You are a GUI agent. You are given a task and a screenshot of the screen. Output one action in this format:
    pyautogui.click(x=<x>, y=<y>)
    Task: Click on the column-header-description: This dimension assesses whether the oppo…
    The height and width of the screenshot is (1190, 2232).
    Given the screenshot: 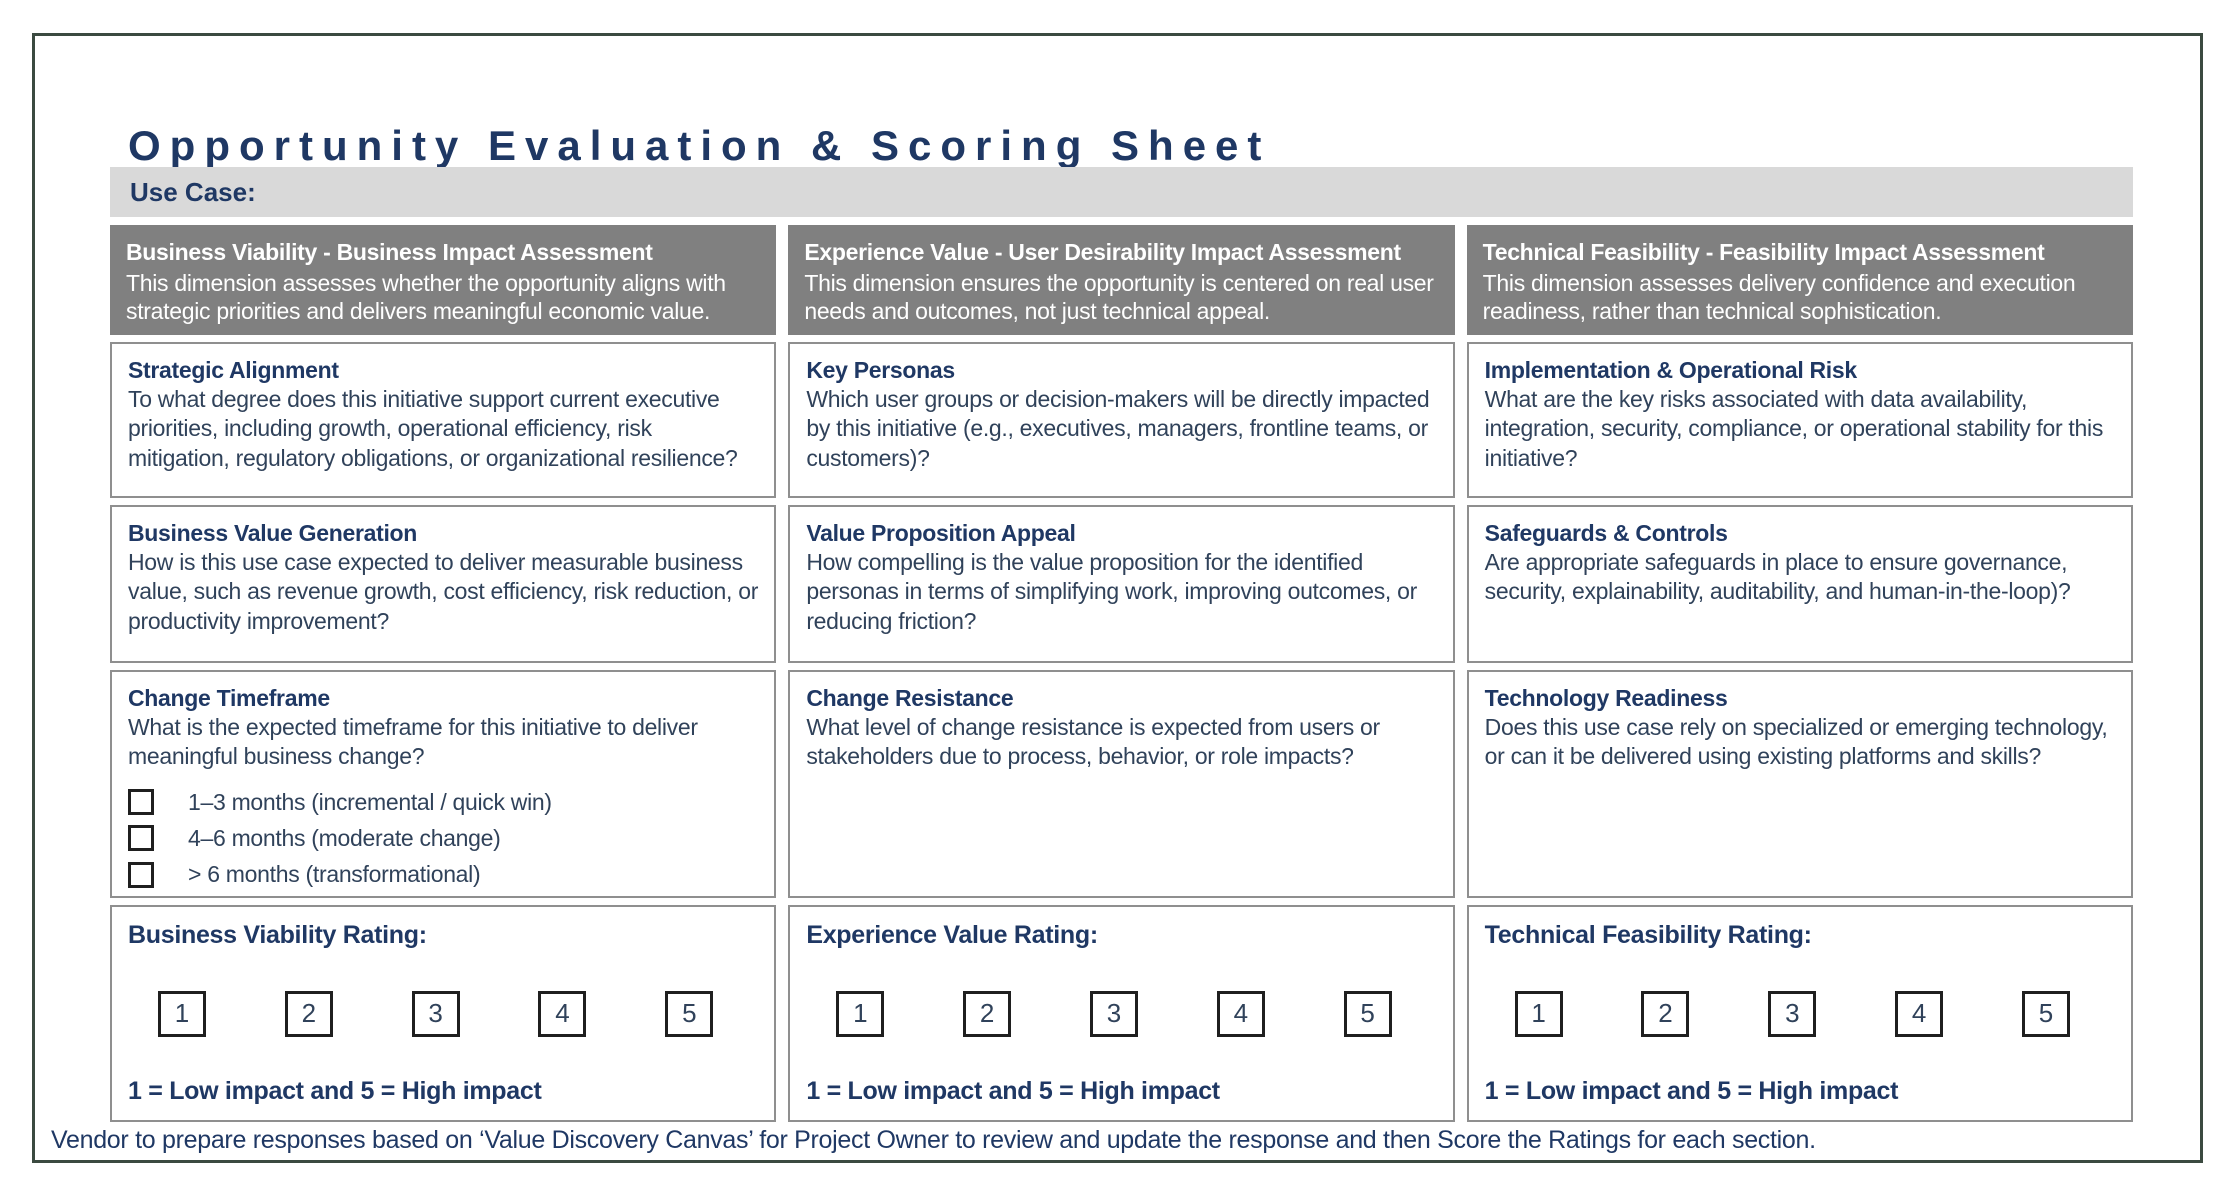 What is the action you would take?
    pyautogui.click(x=426, y=297)
    